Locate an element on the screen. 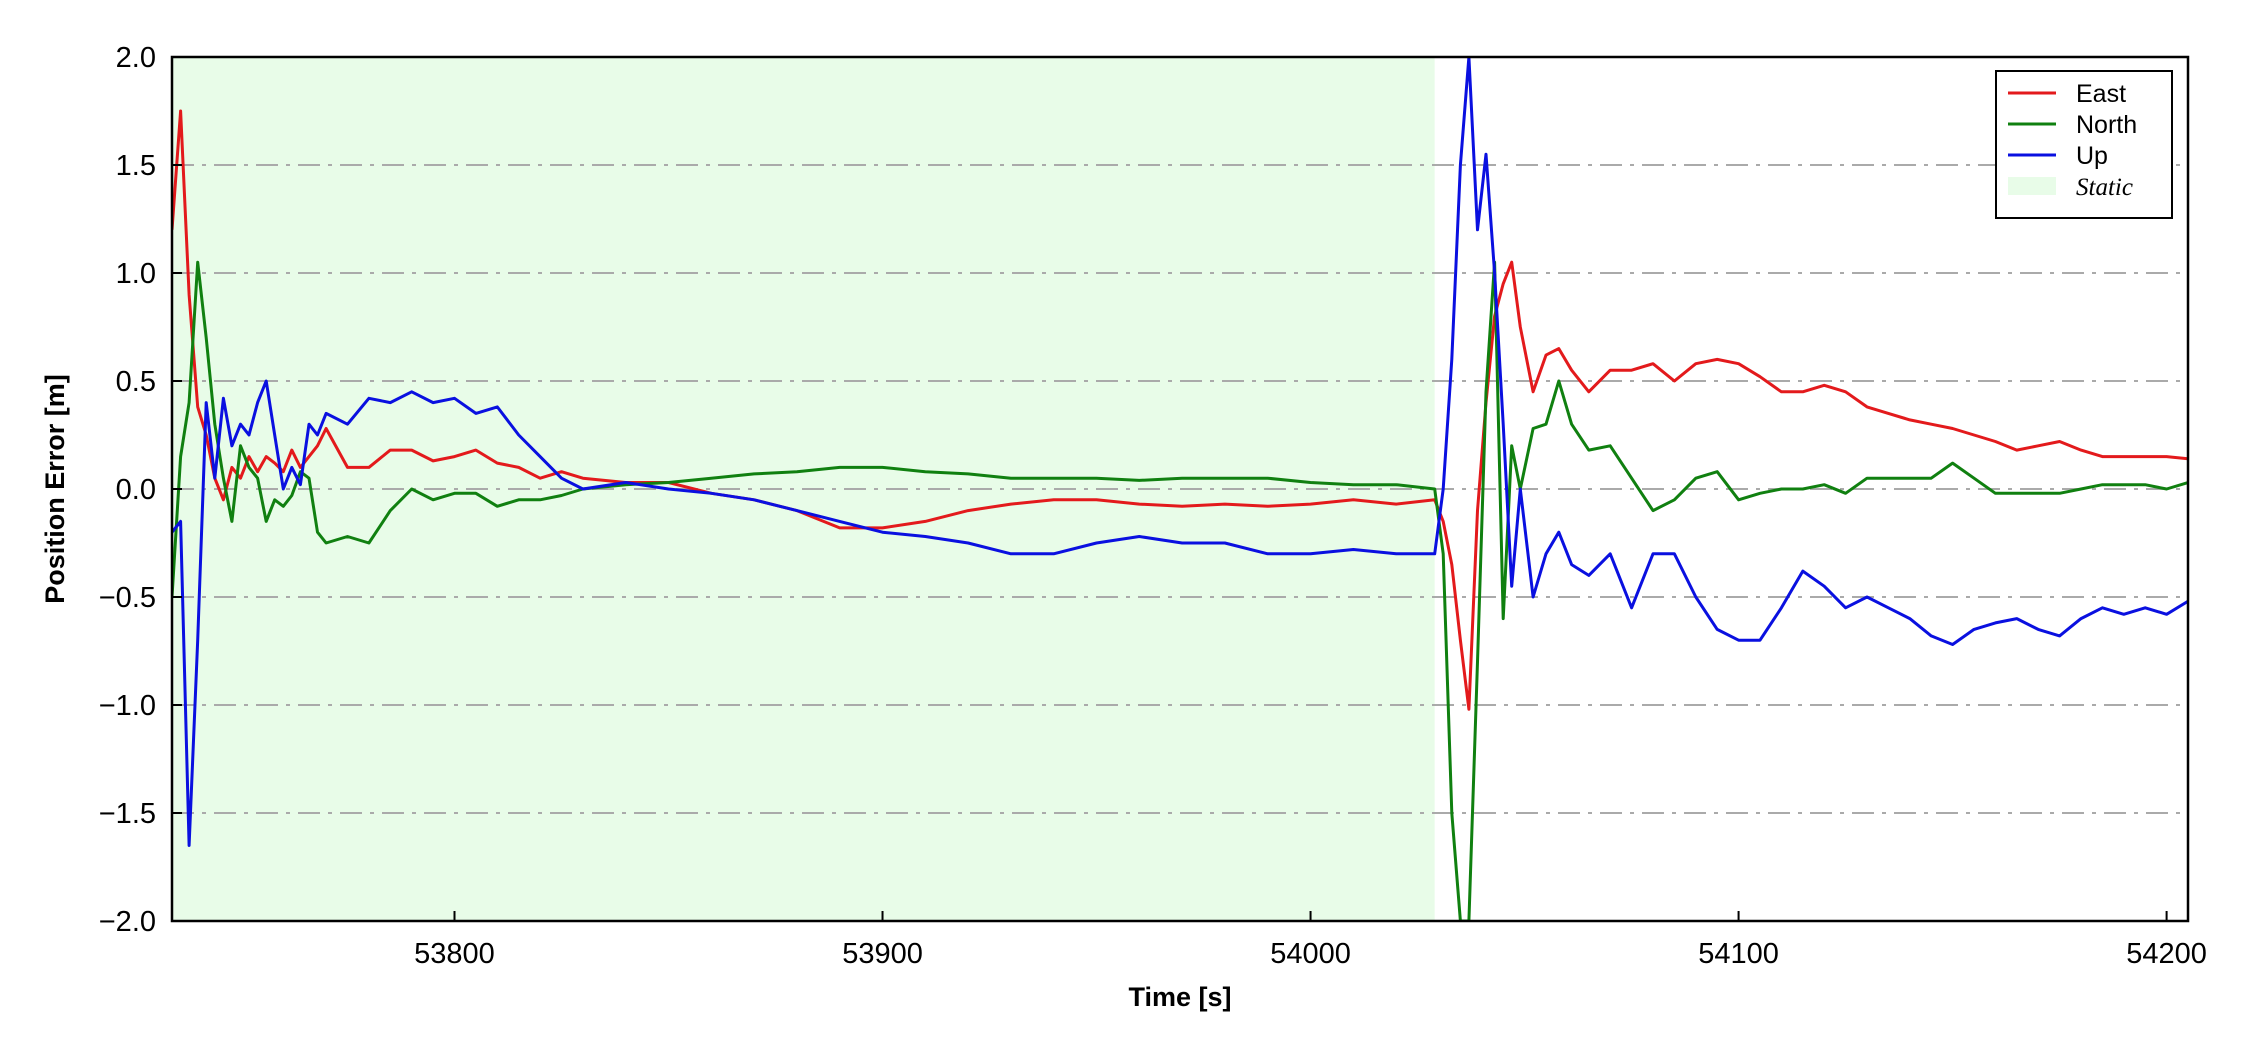 The height and width of the screenshot is (1050, 2250). y-tick-label: −2.0 is located at coordinates (127, 922).